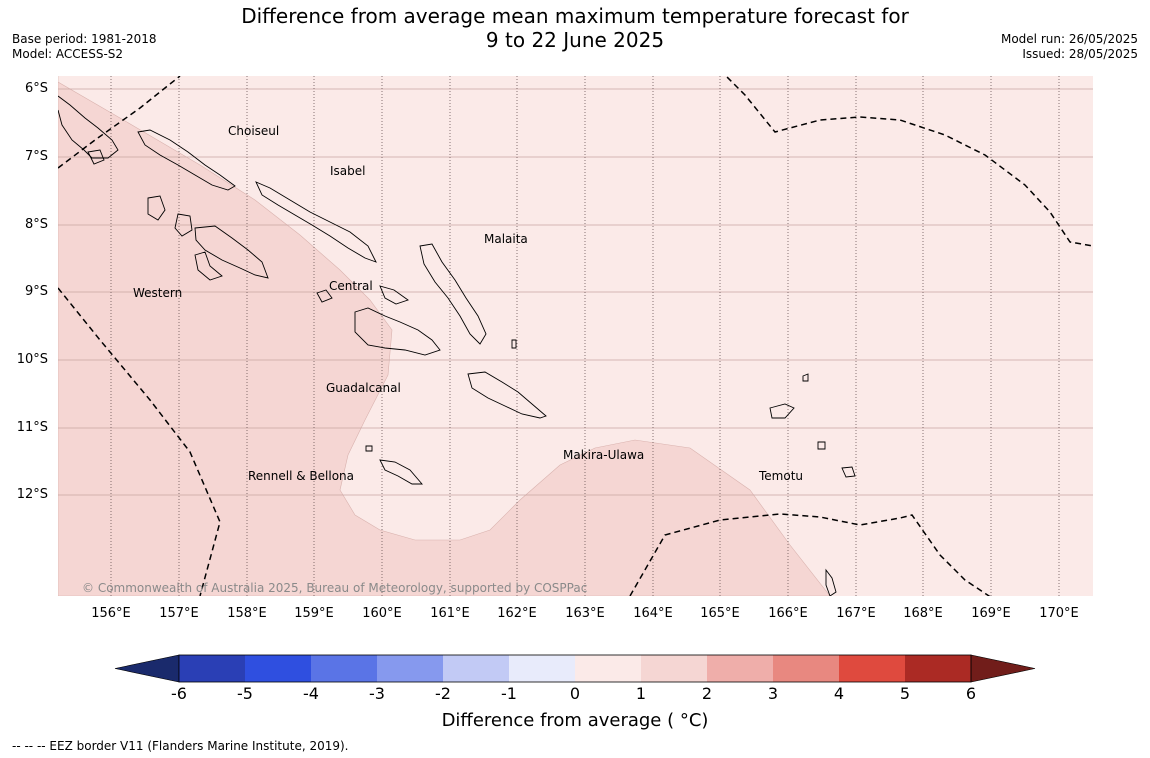  I want to click on colorbar-tick: 3, so click(773, 693).